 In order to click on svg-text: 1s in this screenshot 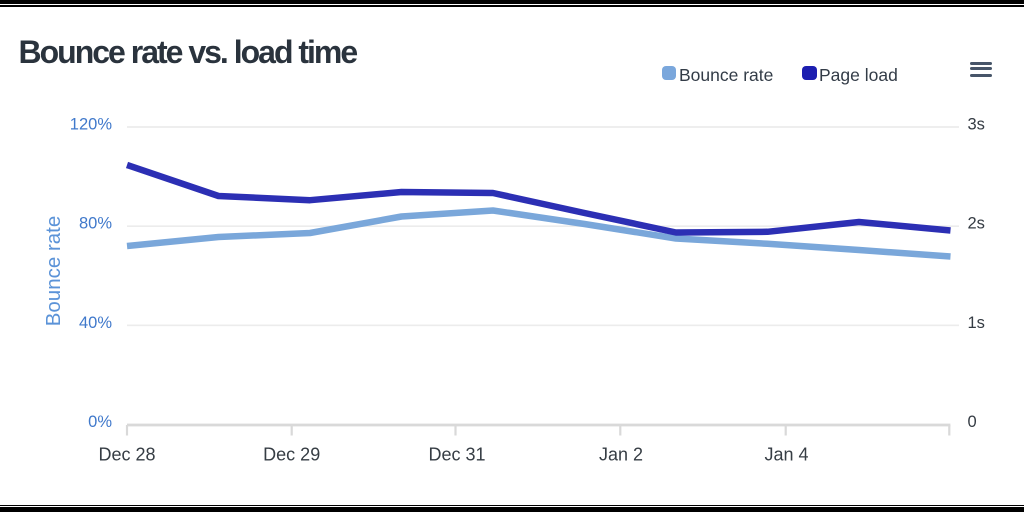, I will do `click(976, 323)`.